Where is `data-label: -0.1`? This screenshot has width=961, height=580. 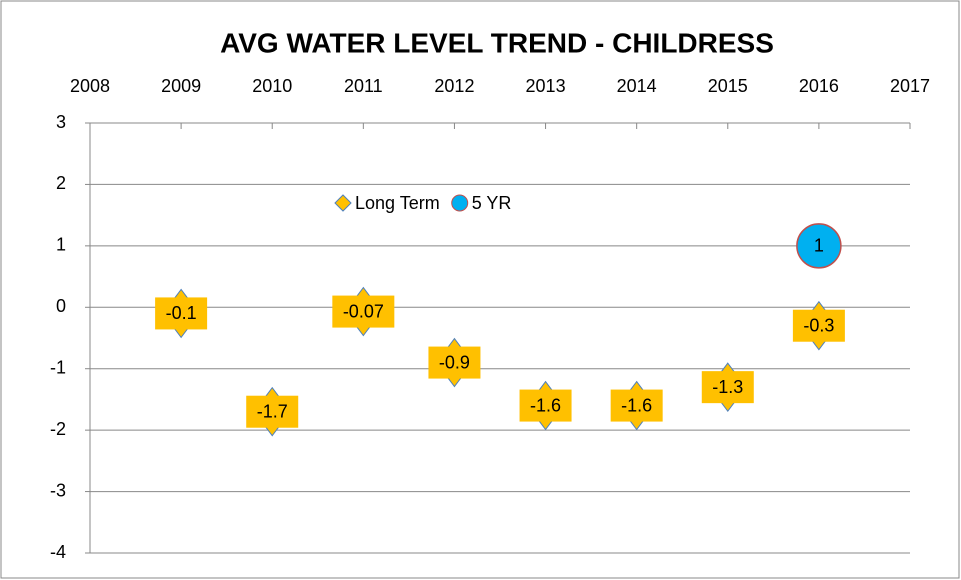 data-label: -0.1 is located at coordinates (181, 313).